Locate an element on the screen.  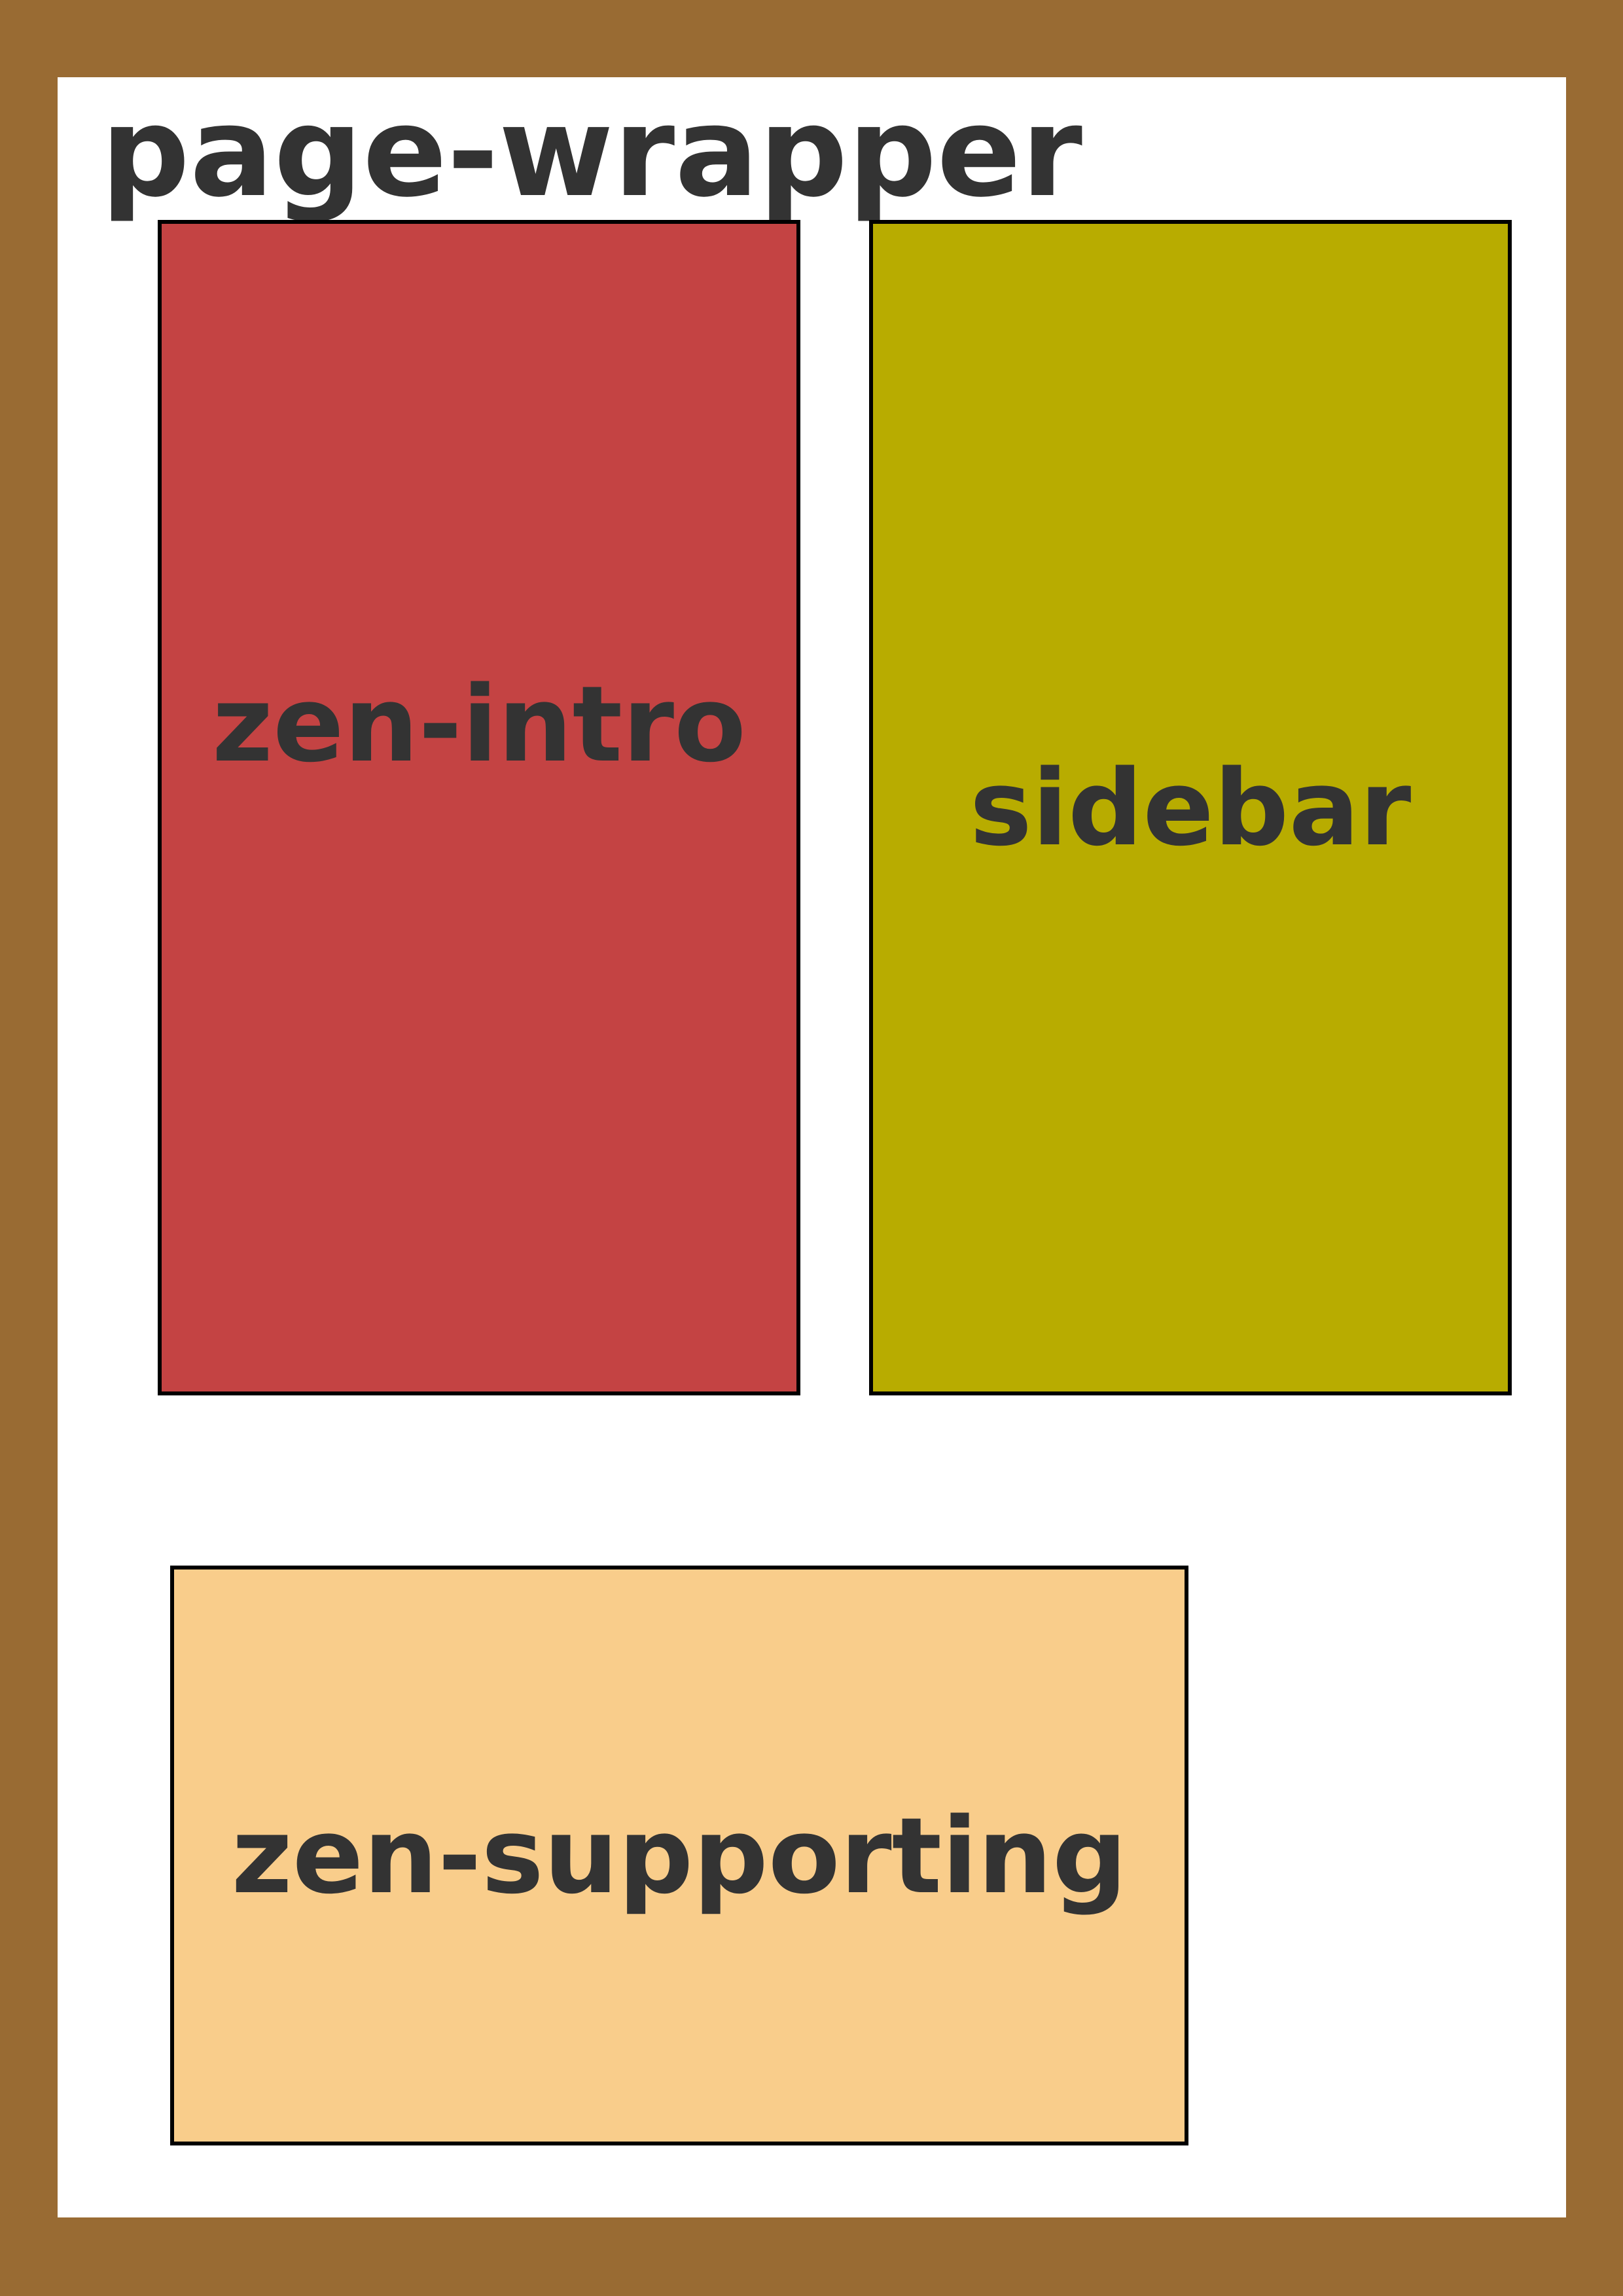
zen-supporting-label: zen-supporting is located at coordinates (679, 1855).